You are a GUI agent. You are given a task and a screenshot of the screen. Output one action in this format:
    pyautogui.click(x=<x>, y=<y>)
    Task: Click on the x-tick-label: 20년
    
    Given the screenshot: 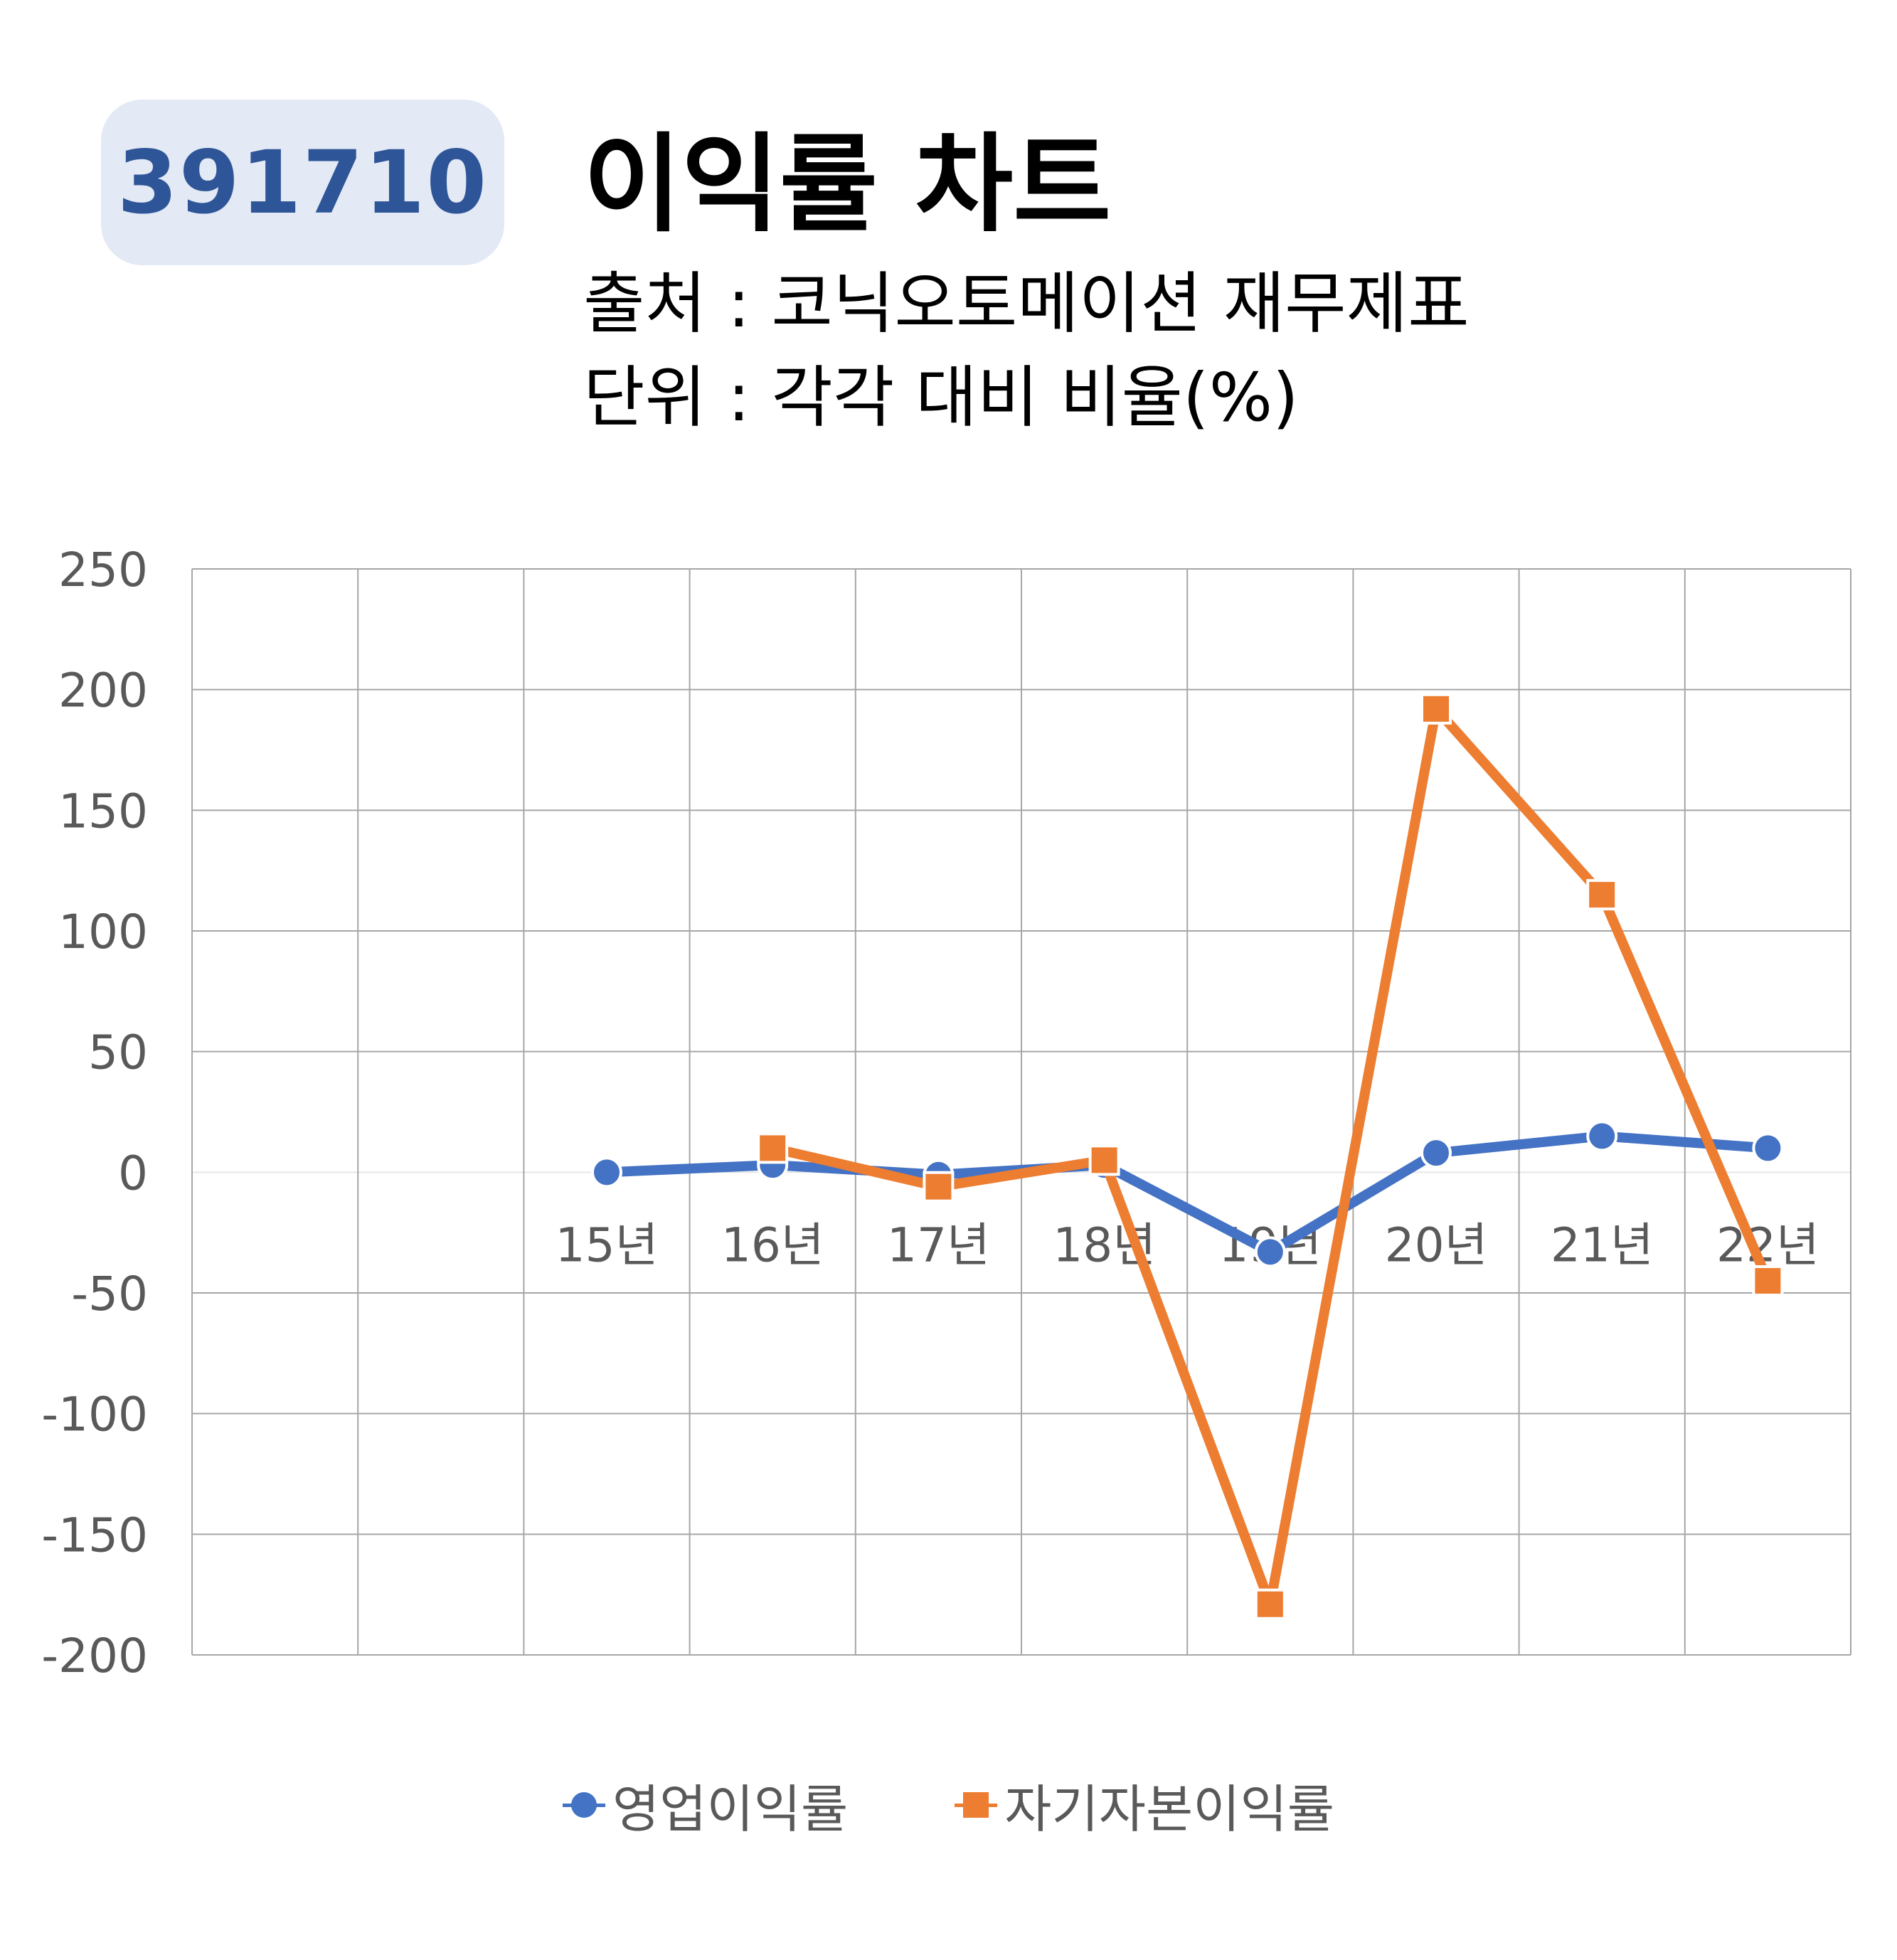 What is the action you would take?
    pyautogui.click(x=1437, y=1245)
    